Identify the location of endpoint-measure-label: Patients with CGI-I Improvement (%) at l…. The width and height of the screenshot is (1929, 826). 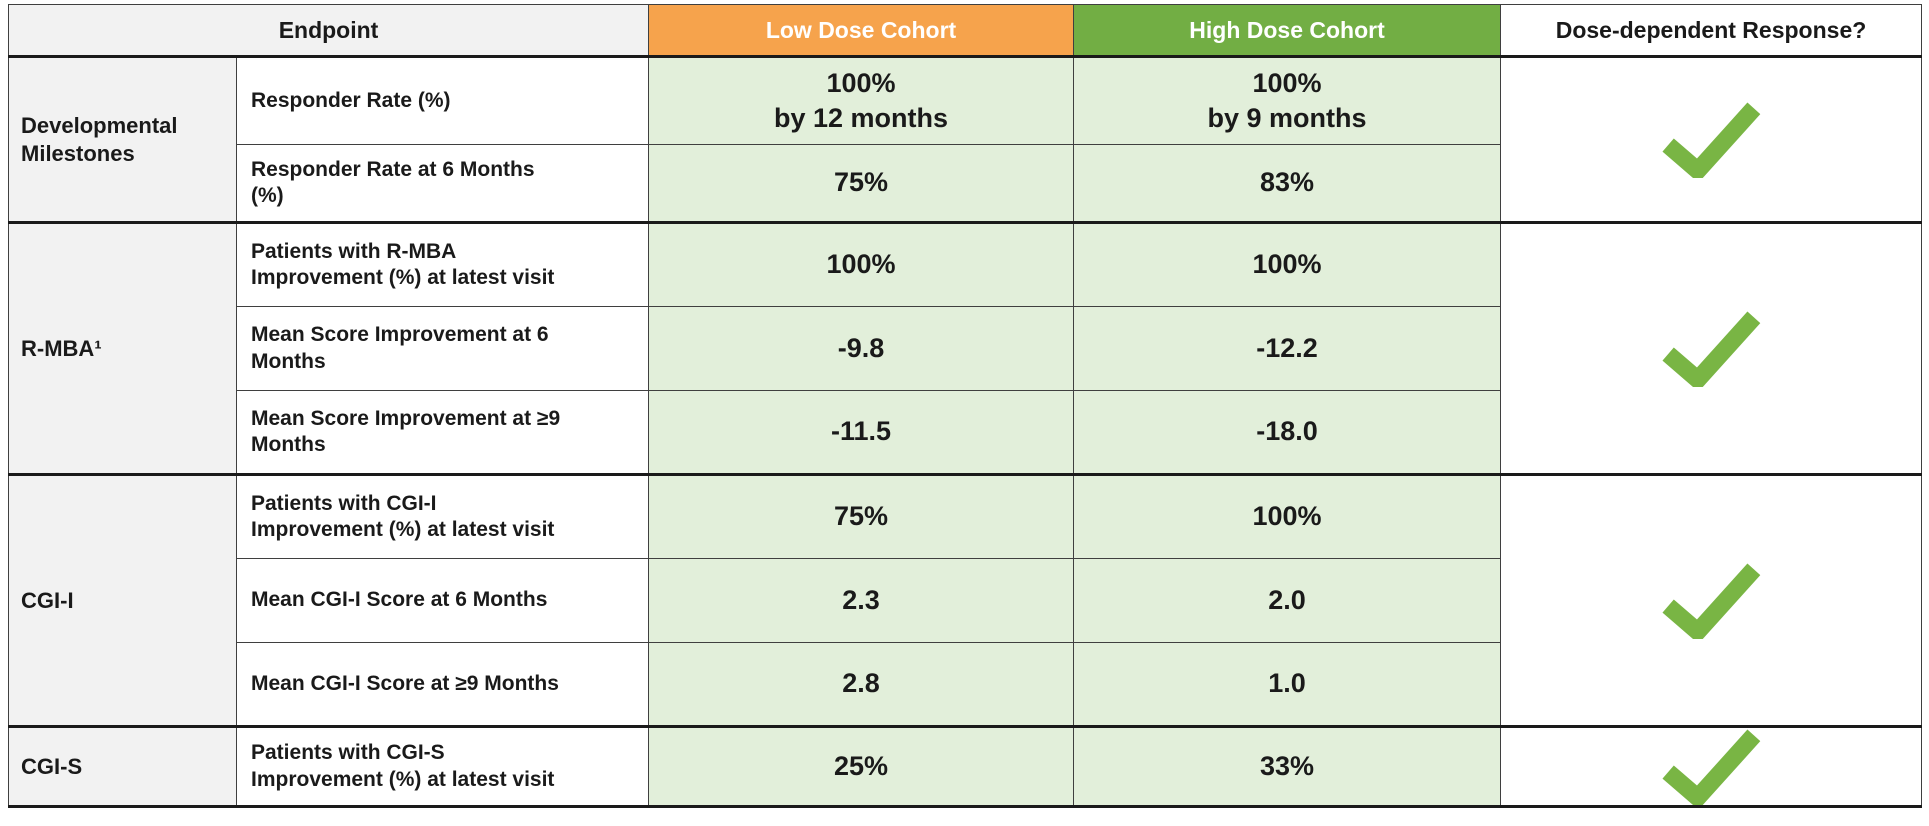
(442, 516).